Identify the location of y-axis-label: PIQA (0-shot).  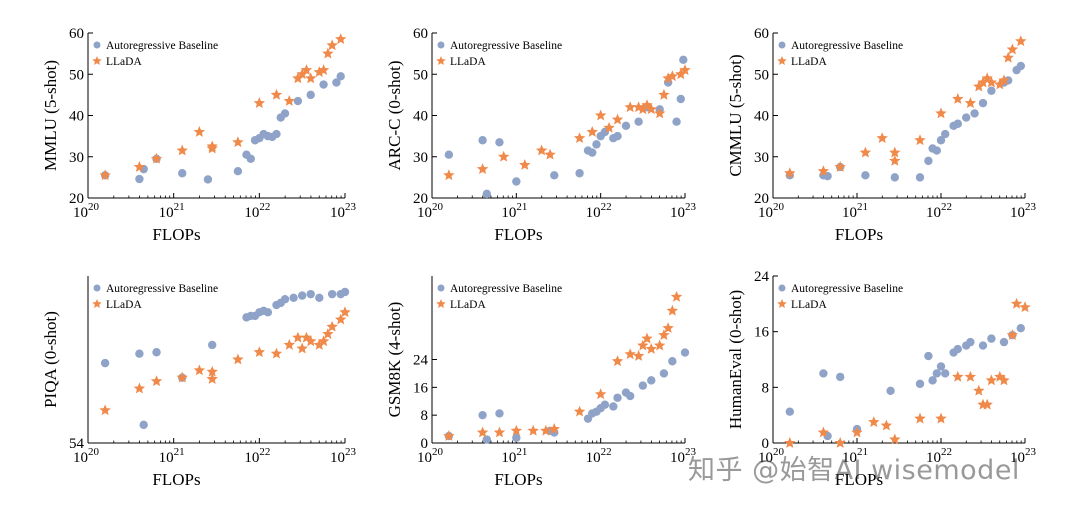
(50, 359).